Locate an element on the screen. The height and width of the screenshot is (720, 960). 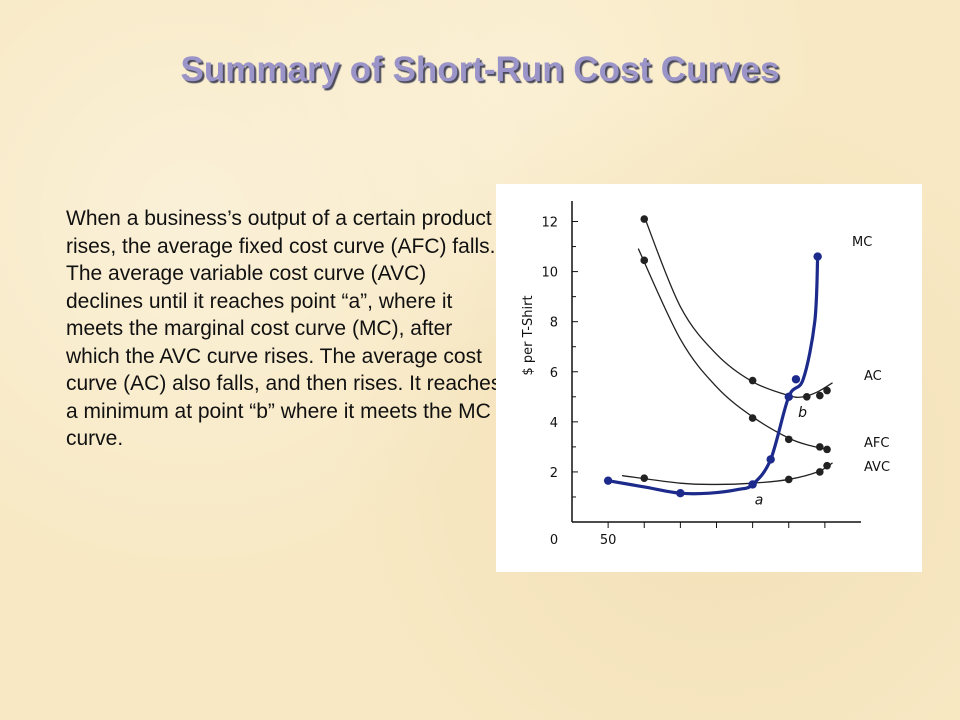
ac-label: AC is located at coordinates (873, 376).